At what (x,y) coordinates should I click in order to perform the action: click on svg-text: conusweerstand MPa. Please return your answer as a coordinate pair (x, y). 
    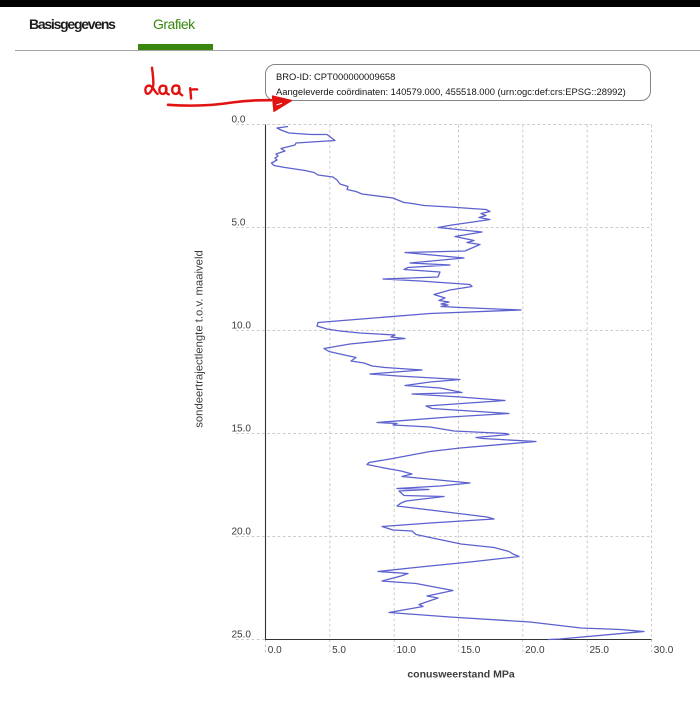
    Looking at the image, I should click on (461, 675).